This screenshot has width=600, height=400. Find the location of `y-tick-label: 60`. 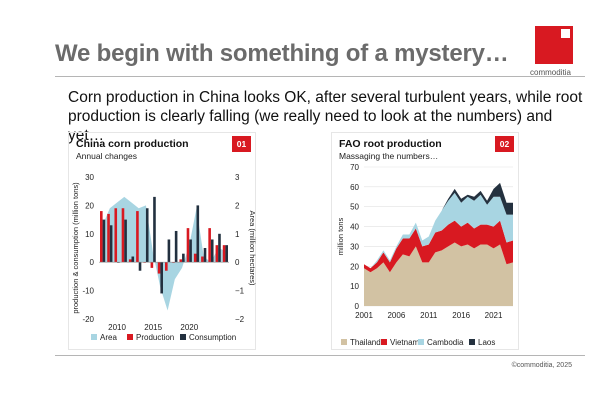

y-tick-label: 60 is located at coordinates (354, 187).